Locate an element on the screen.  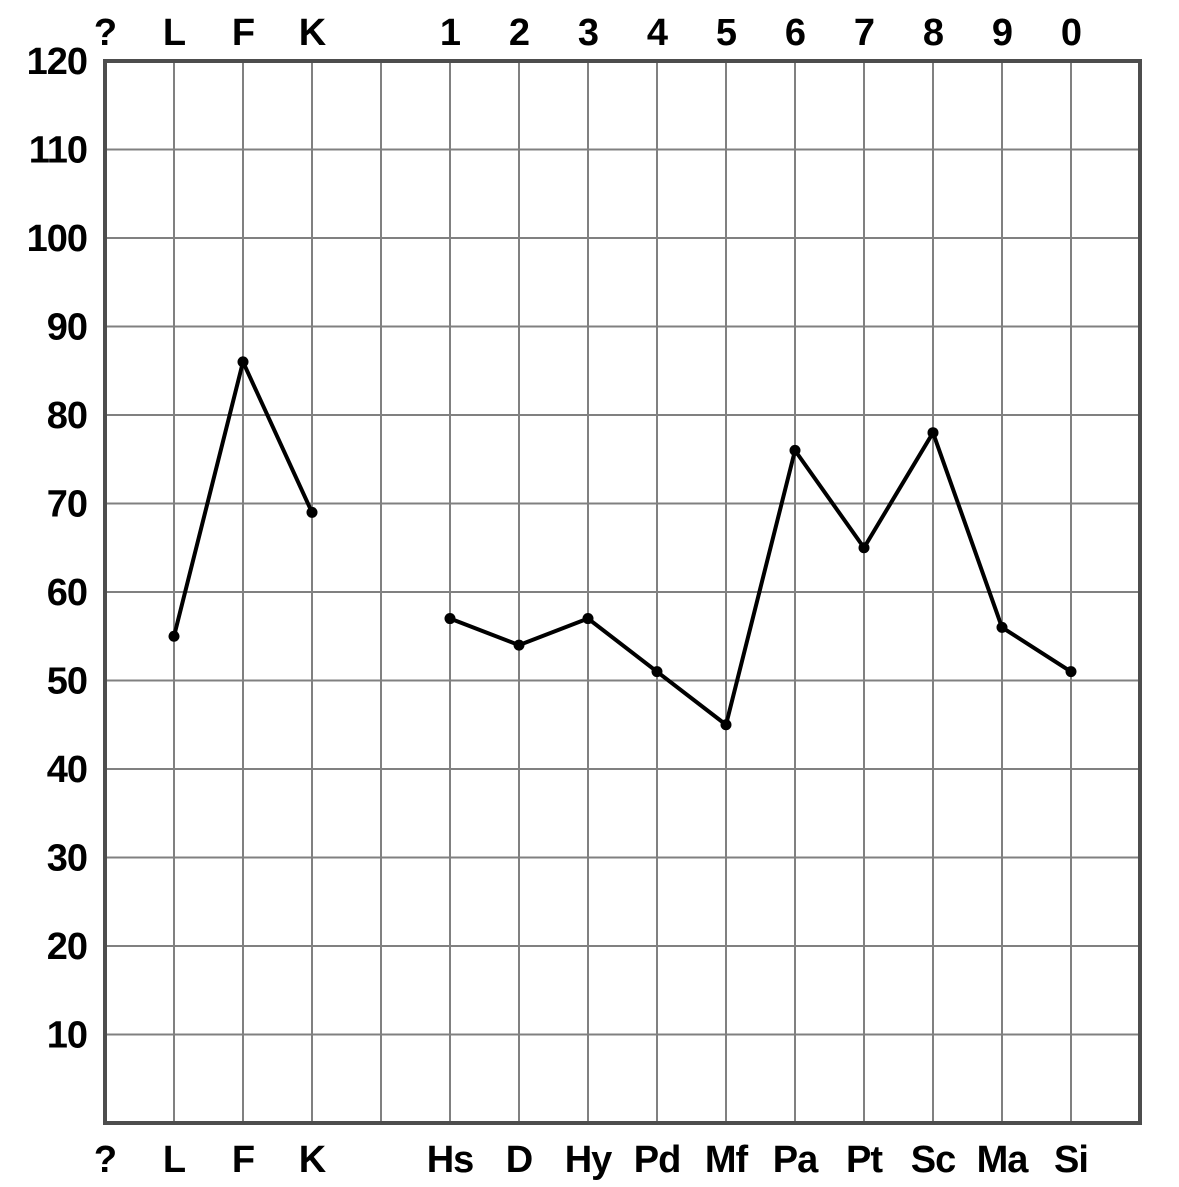
y-tick-label: 120 is located at coordinates (57, 62).